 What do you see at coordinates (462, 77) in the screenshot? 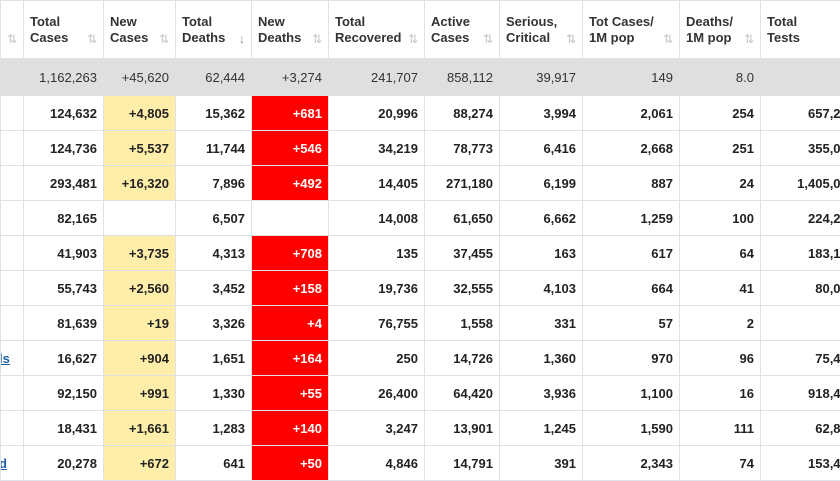
I see `active-cases-cell: 858,112` at bounding box center [462, 77].